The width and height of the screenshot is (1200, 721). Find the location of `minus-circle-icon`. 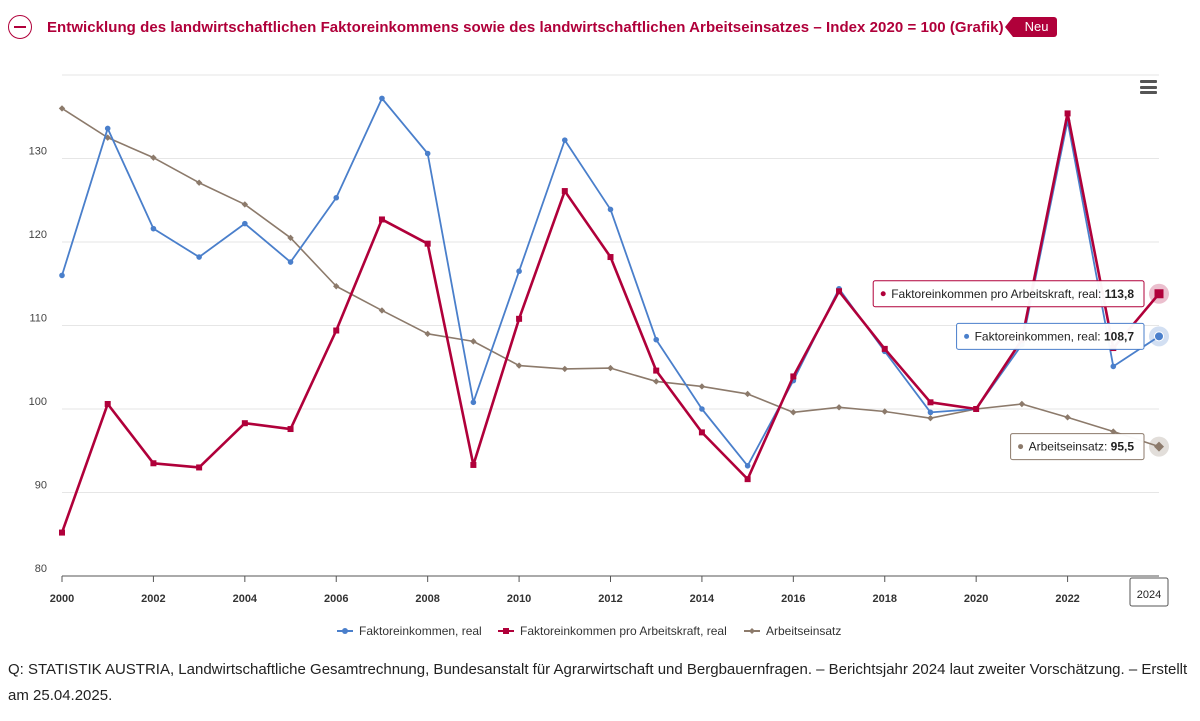

minus-circle-icon is located at coordinates (20, 27).